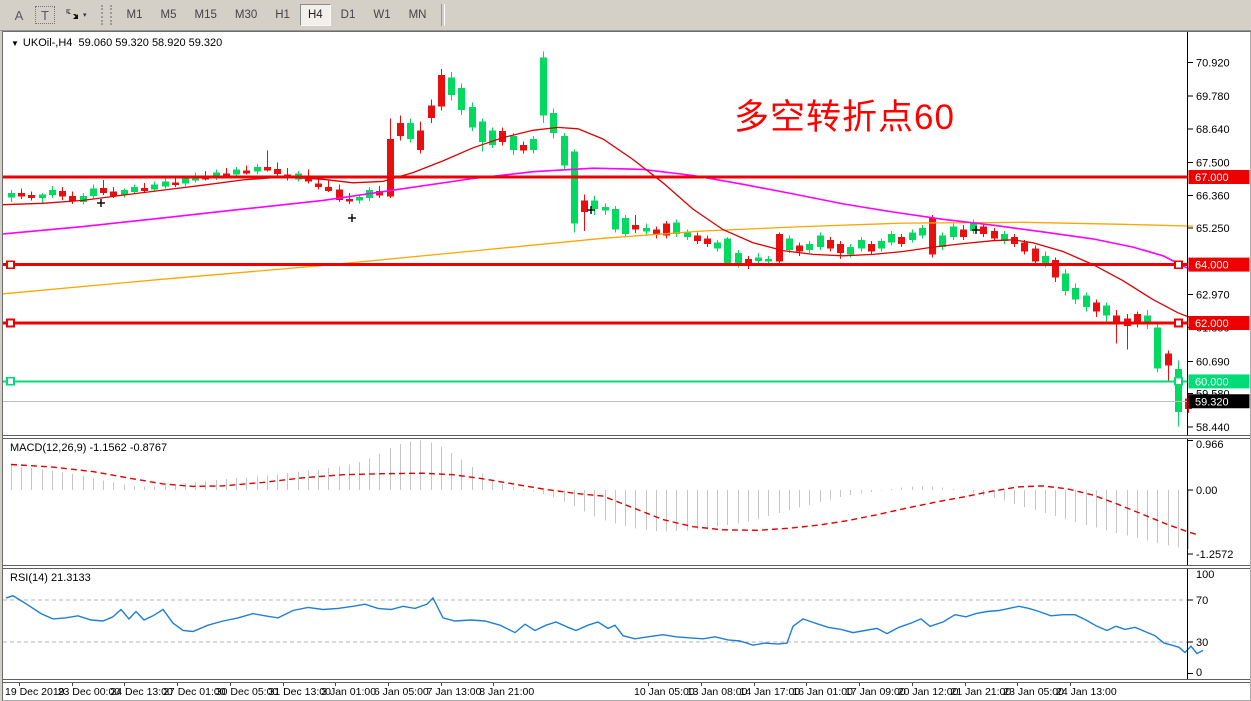 This screenshot has width=1251, height=701. What do you see at coordinates (538, 216) in the screenshot?
I see `cross-markers` at bounding box center [538, 216].